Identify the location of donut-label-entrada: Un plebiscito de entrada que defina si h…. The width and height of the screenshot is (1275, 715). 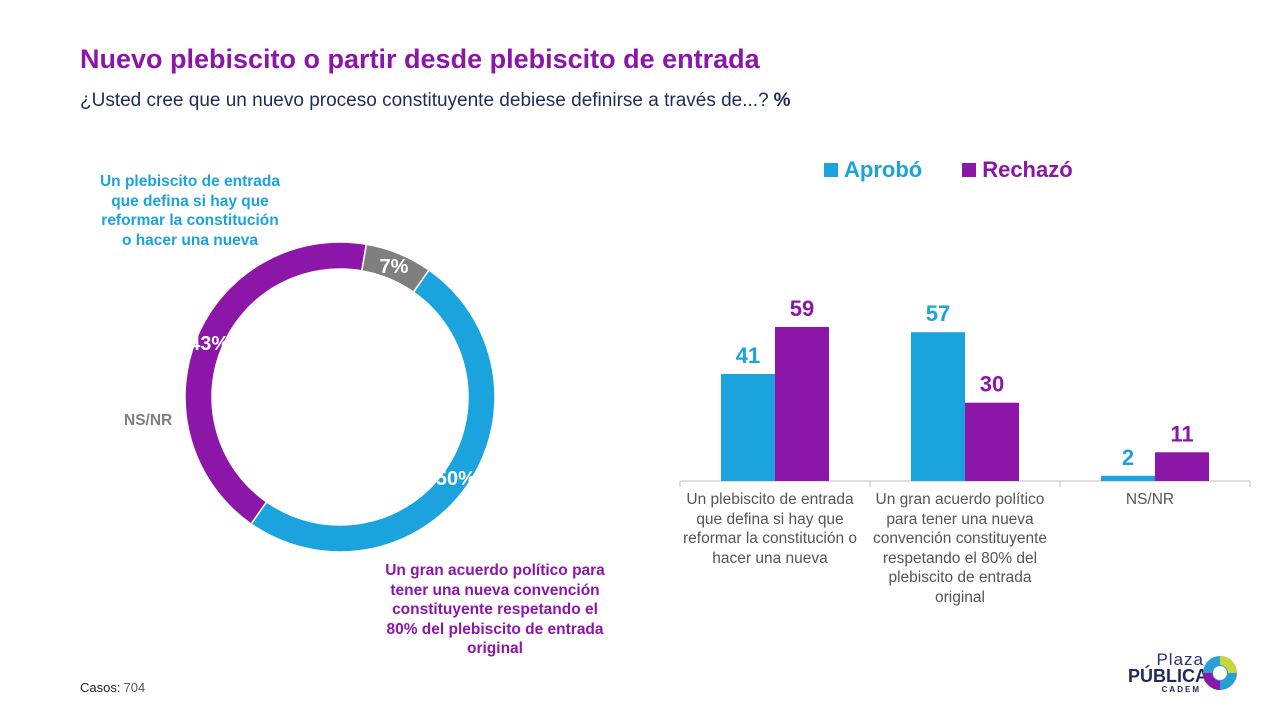
(189, 211).